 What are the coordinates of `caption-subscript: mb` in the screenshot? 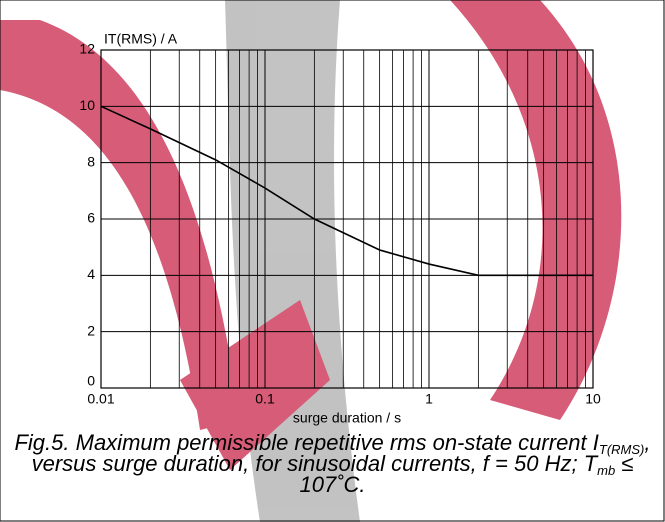 It's located at (606, 470).